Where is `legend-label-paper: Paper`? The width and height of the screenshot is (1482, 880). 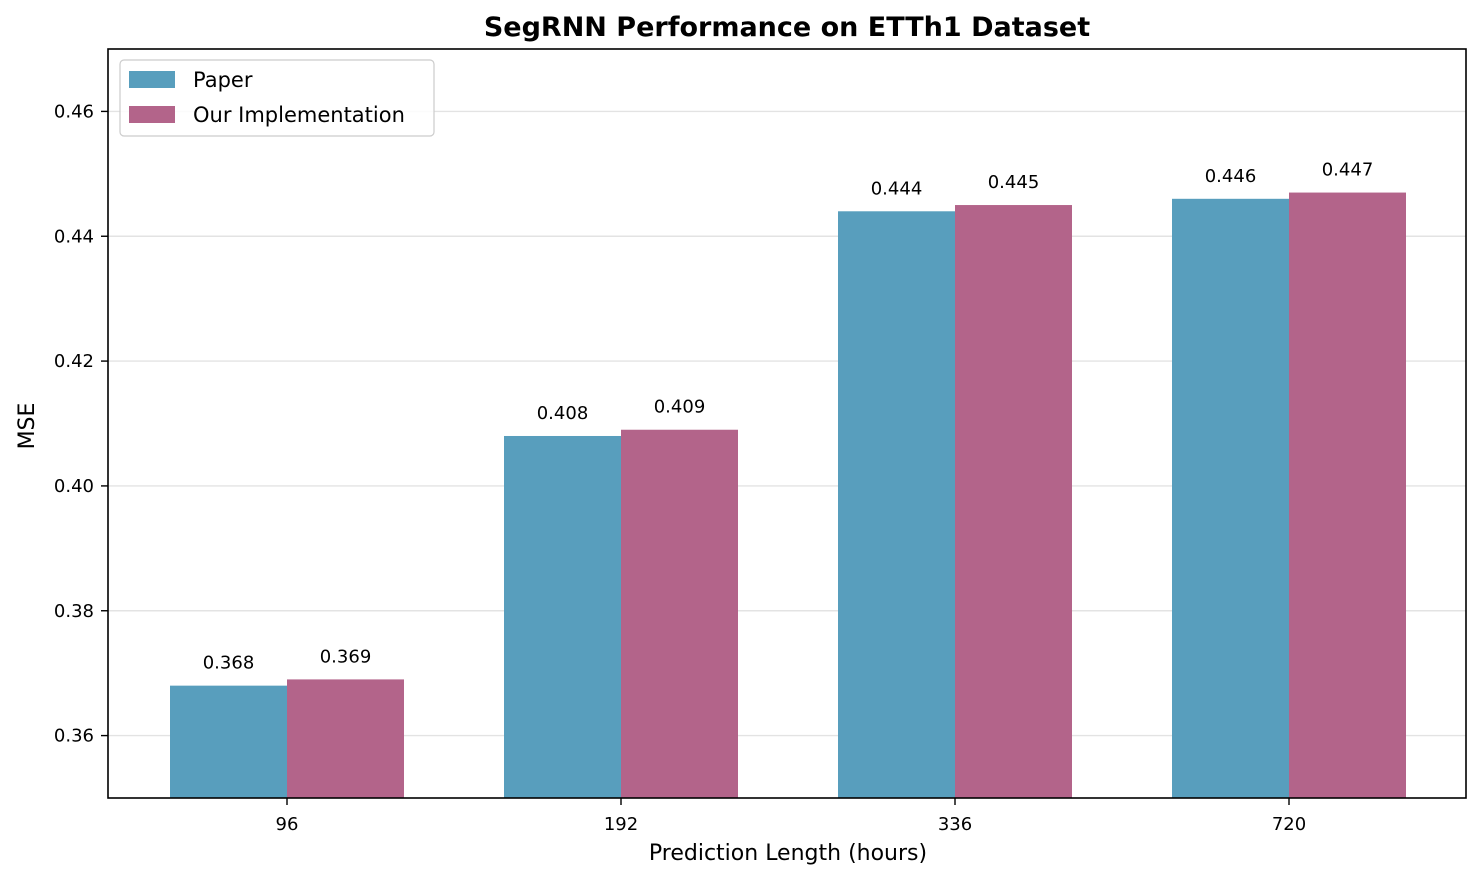
legend-label-paper: Paper is located at coordinates (223, 80).